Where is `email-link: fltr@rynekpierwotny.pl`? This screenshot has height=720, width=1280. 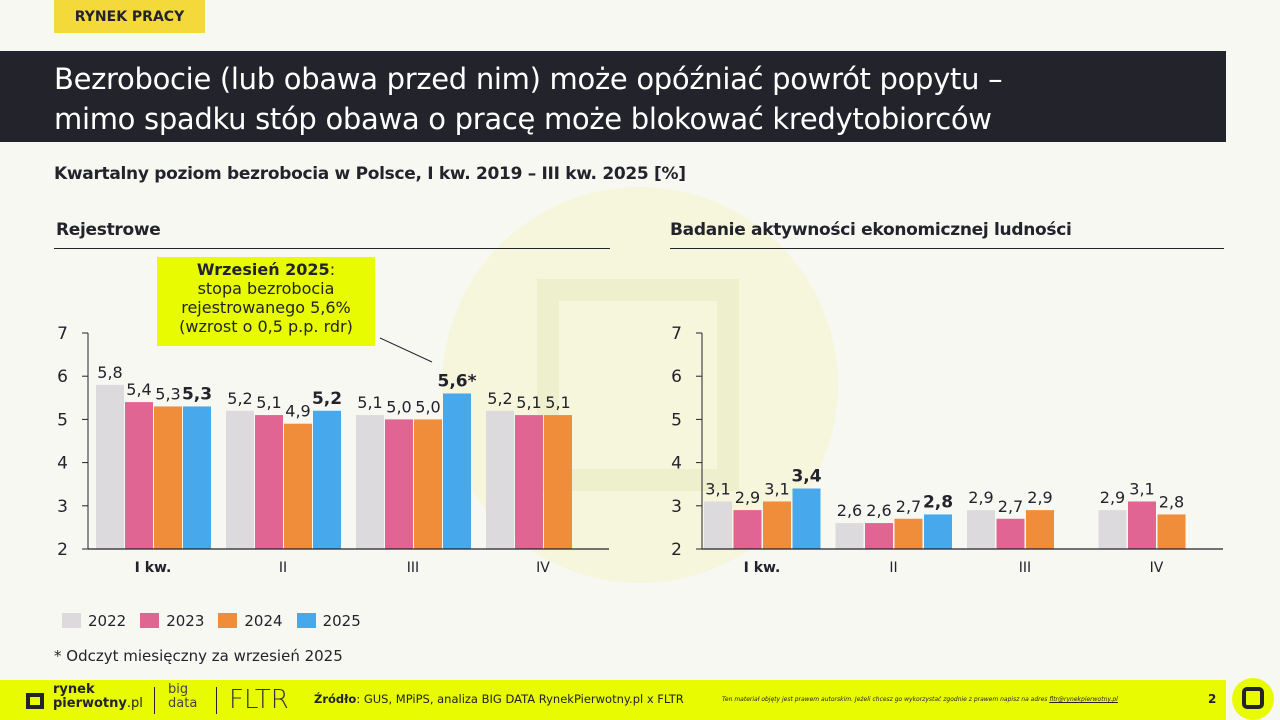
email-link: fltr@rynekpierwotny.pl is located at coordinates (1083, 699).